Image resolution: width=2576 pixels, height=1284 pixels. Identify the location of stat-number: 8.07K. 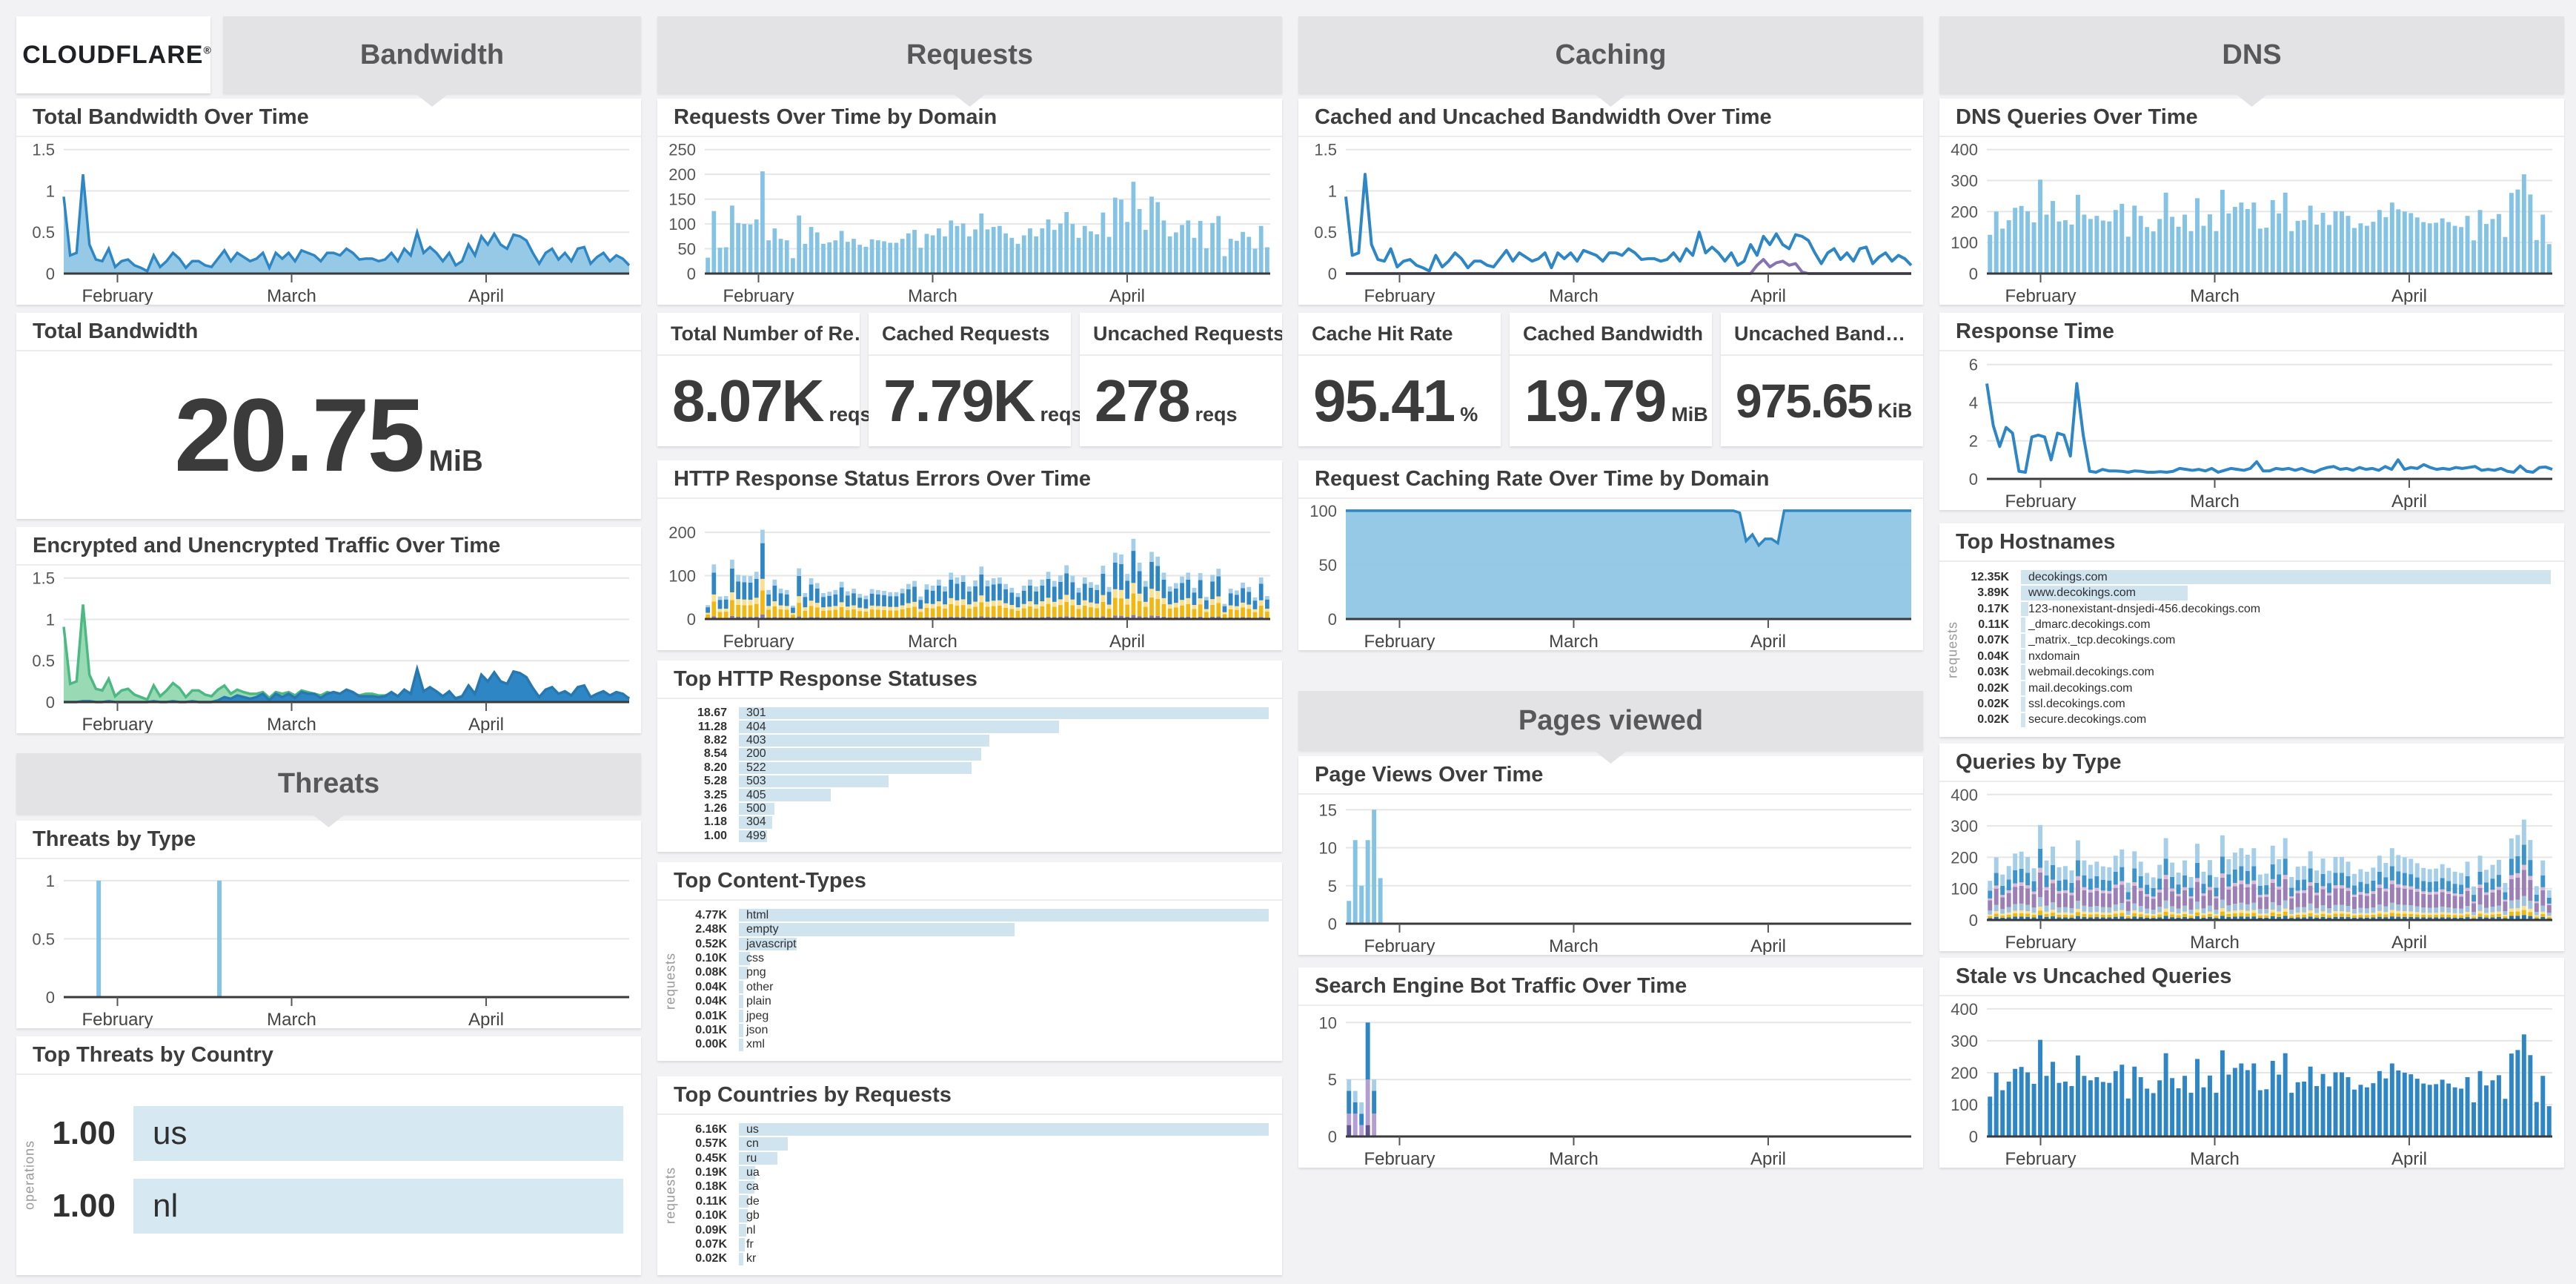
(748, 401).